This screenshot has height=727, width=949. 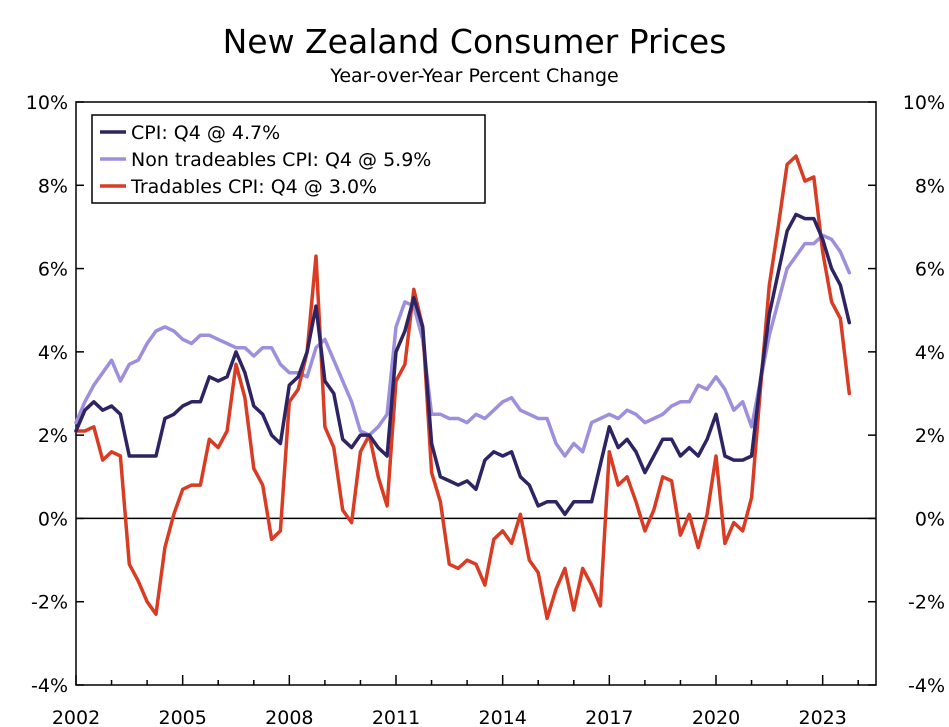 I want to click on x-tick-label: 2020, so click(x=716, y=717).